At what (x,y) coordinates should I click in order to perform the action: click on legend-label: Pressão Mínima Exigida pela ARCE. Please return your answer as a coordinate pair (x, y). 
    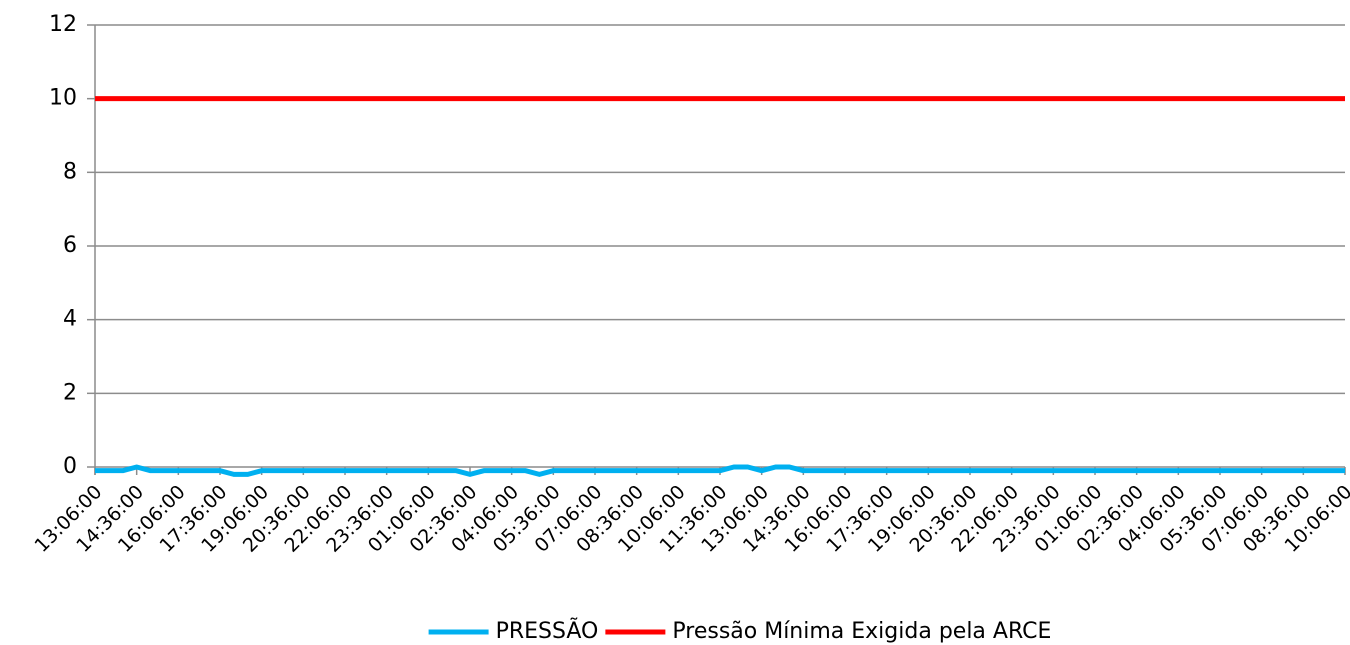
    Looking at the image, I should click on (861, 631).